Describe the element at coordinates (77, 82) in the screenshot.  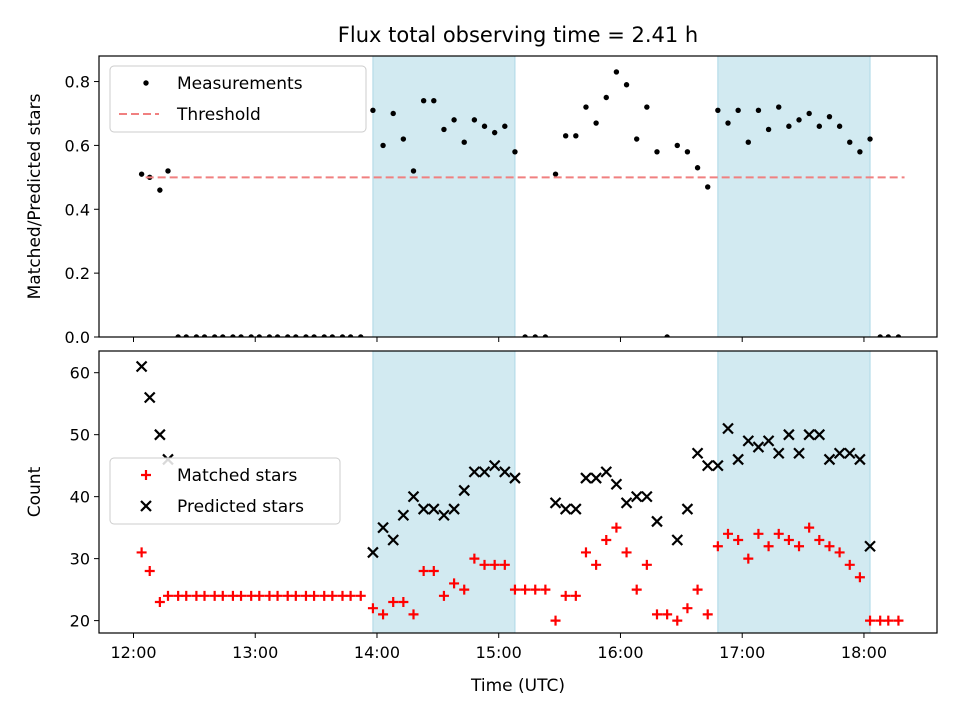
I see `y-tick-label: 0.8` at that location.